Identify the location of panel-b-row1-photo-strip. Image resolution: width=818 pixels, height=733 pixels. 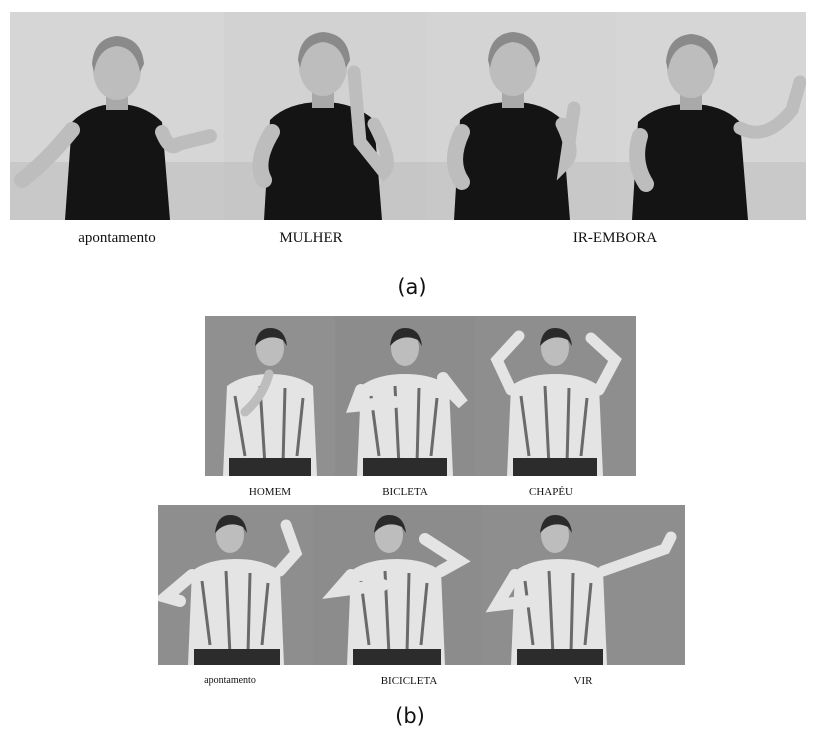
(420, 396).